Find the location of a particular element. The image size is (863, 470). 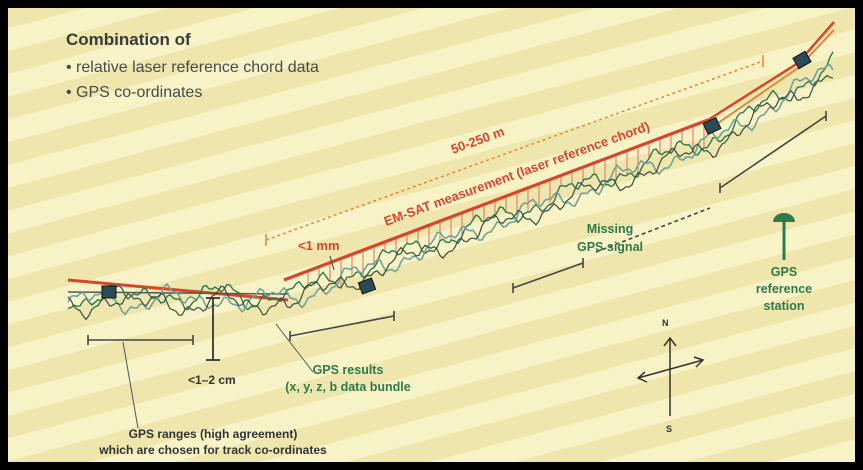

lt1mm-label: <1 mm is located at coordinates (319, 245).